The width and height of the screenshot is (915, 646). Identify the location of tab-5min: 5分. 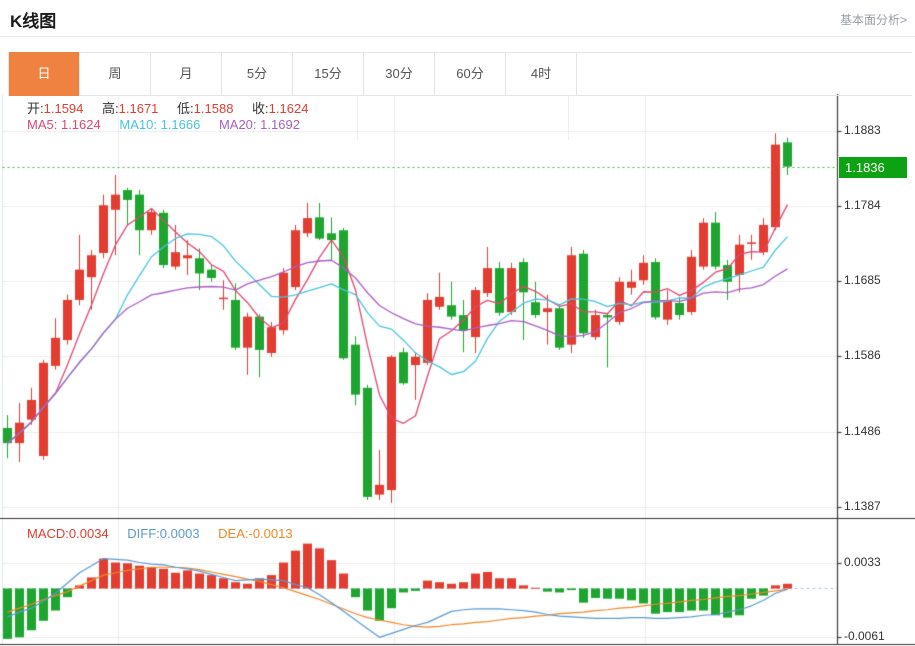
(257, 74).